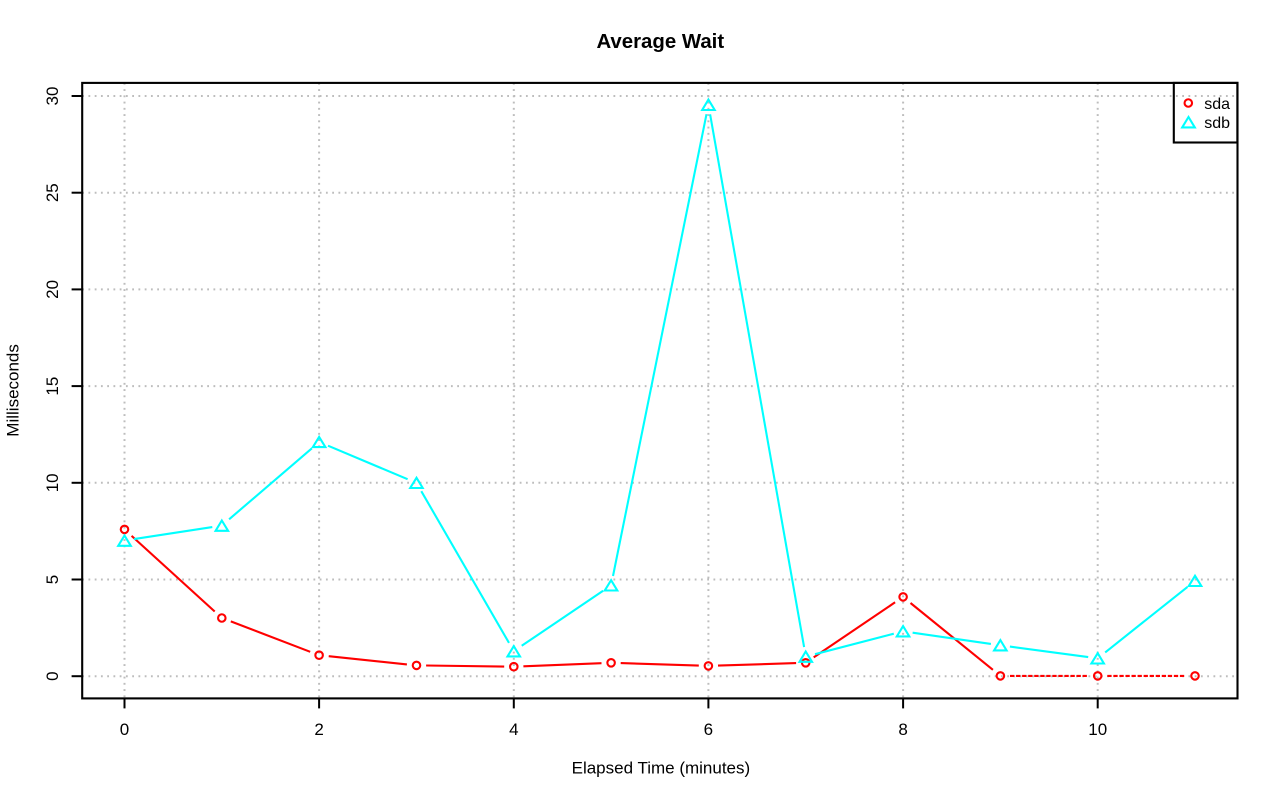  I want to click on svg-text: sda, so click(1217, 104).